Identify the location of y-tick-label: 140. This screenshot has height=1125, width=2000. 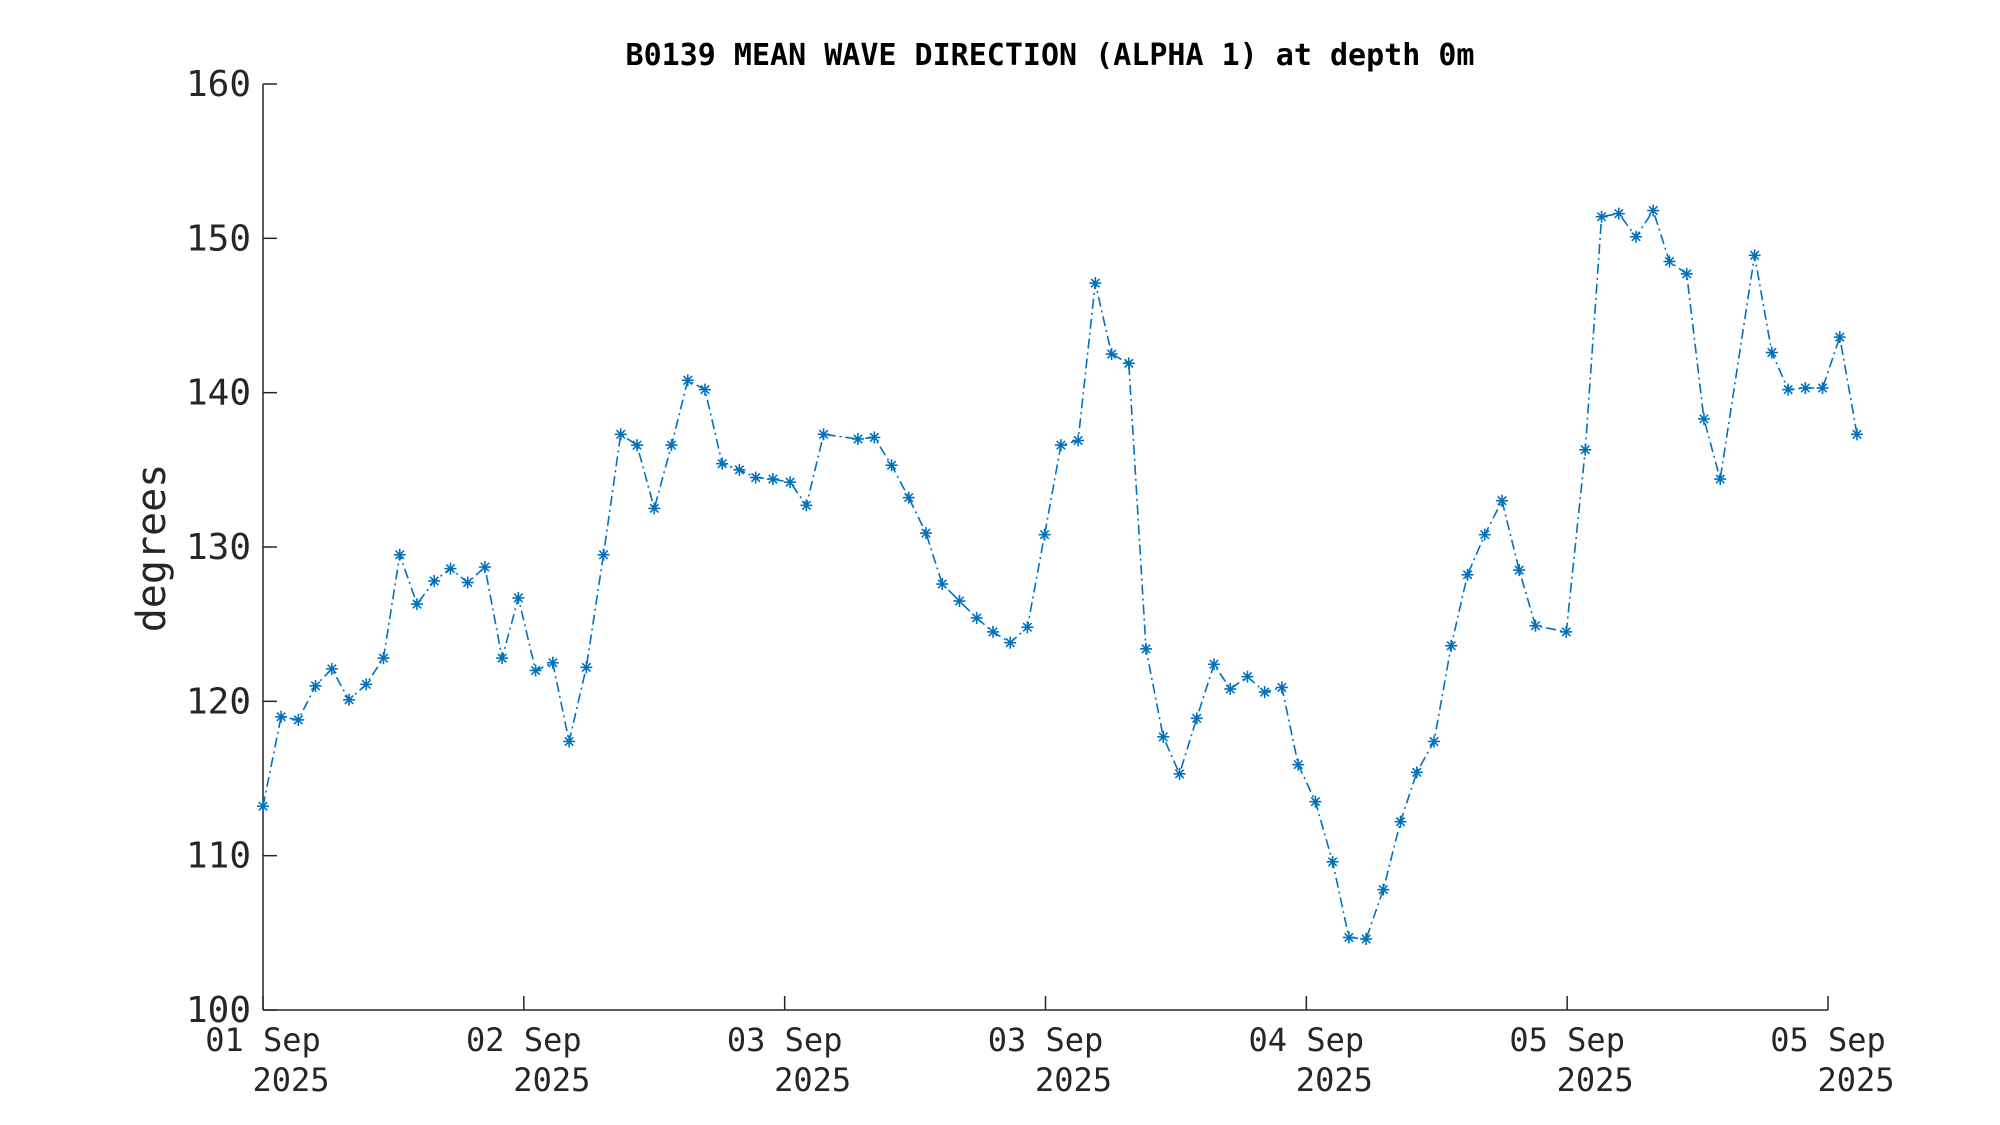
(218, 393).